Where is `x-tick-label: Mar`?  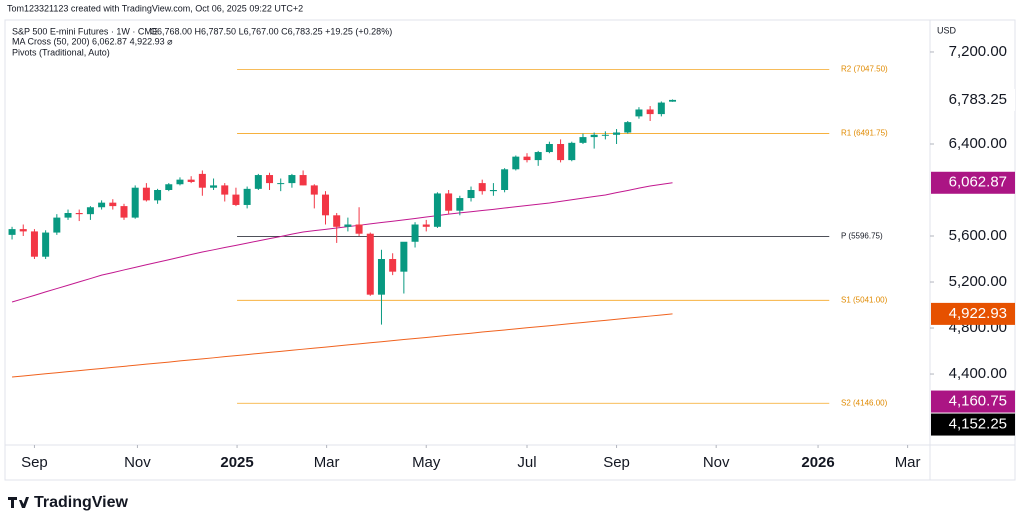
x-tick-label: Mar is located at coordinates (327, 462).